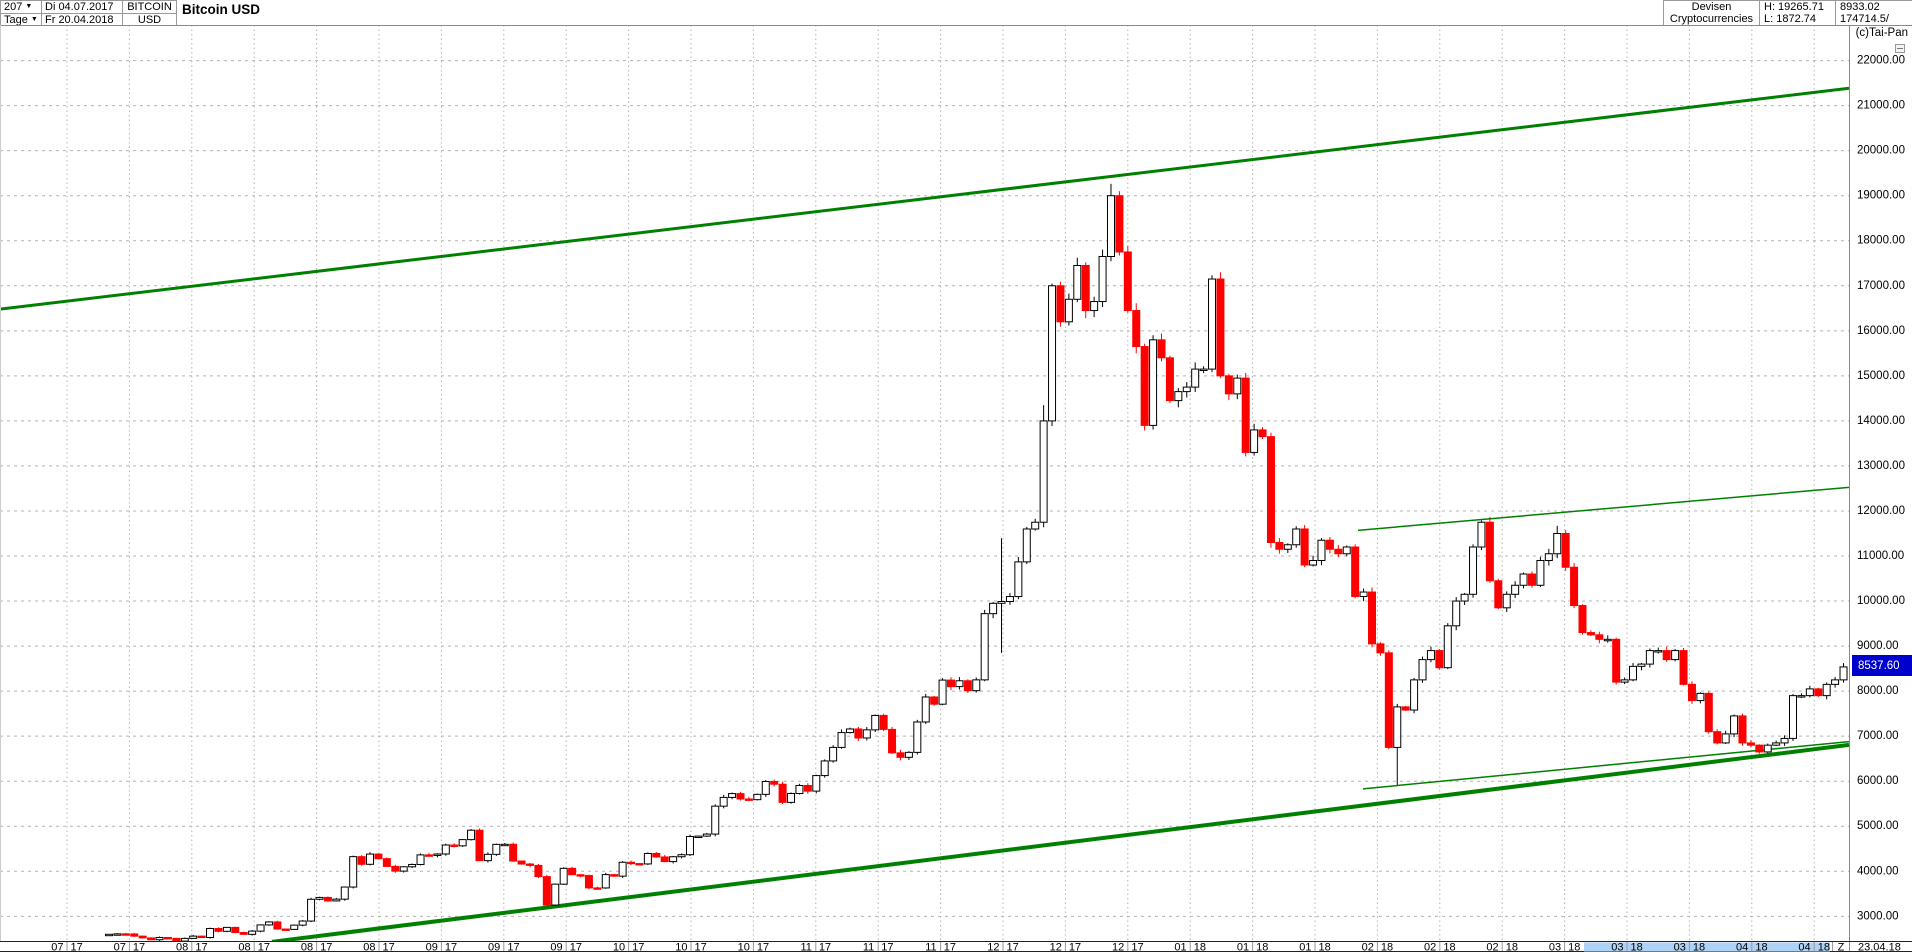 The image size is (1912, 952). What do you see at coordinates (1881, 511) in the screenshot?
I see `price-tick-label: 12000.00` at bounding box center [1881, 511].